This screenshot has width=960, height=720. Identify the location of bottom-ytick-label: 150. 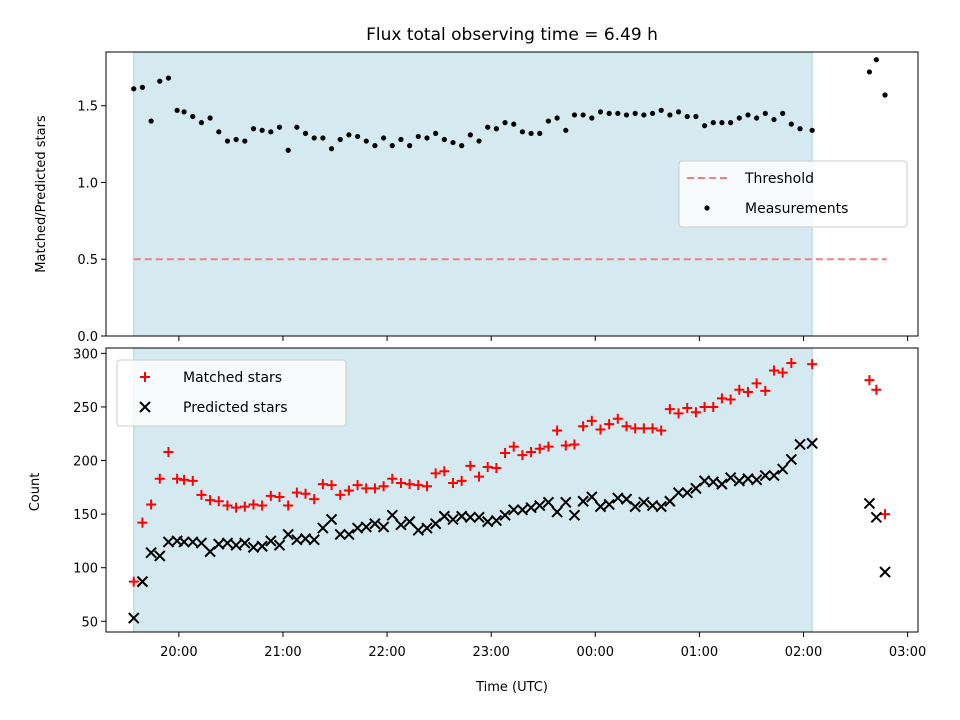
(85, 515).